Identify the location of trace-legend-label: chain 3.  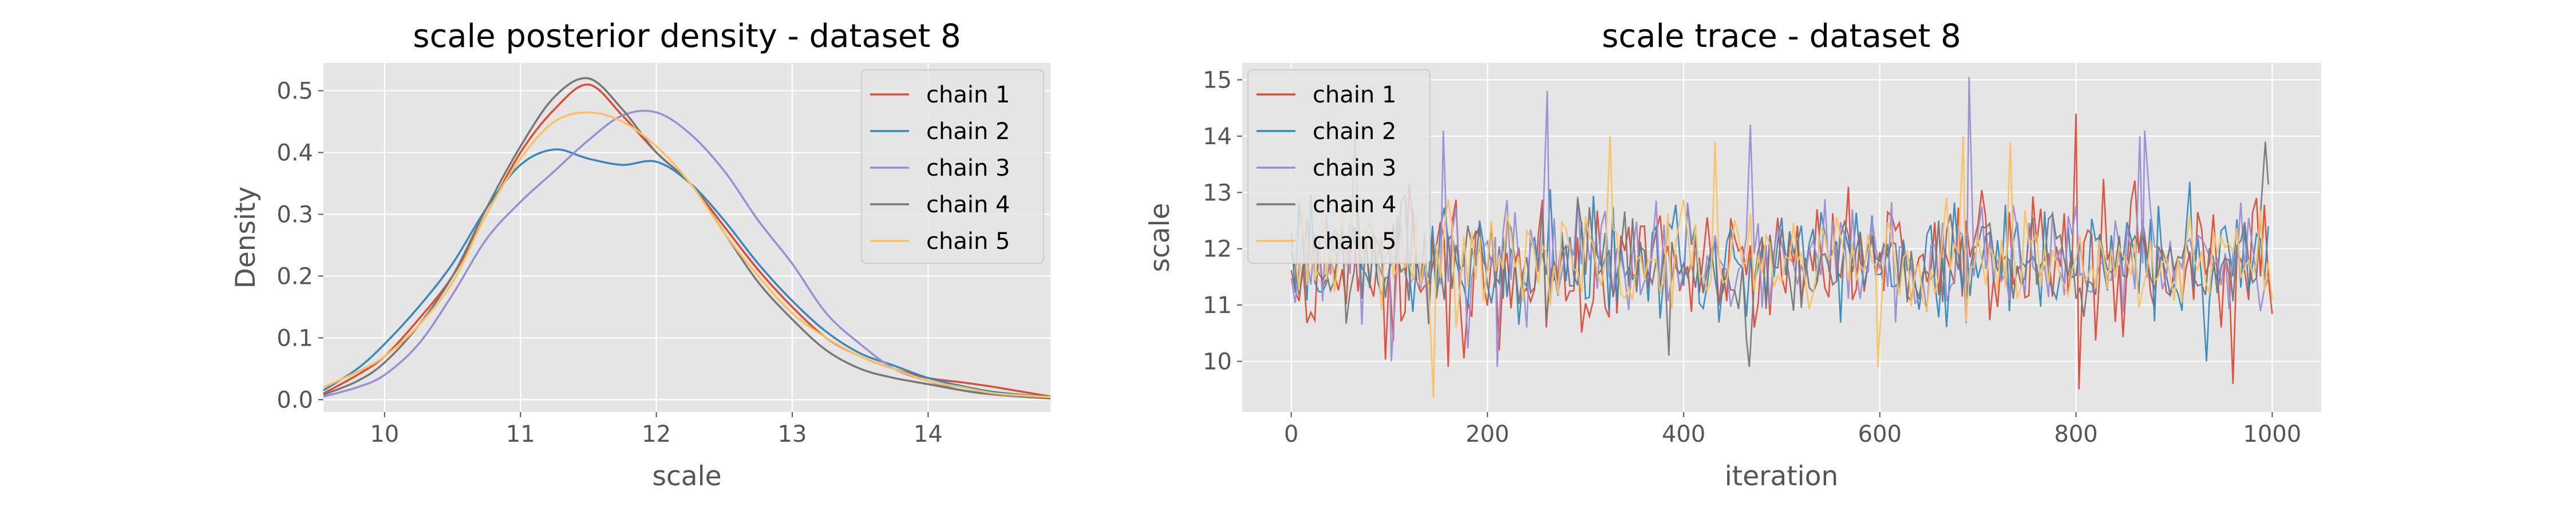
(1354, 168).